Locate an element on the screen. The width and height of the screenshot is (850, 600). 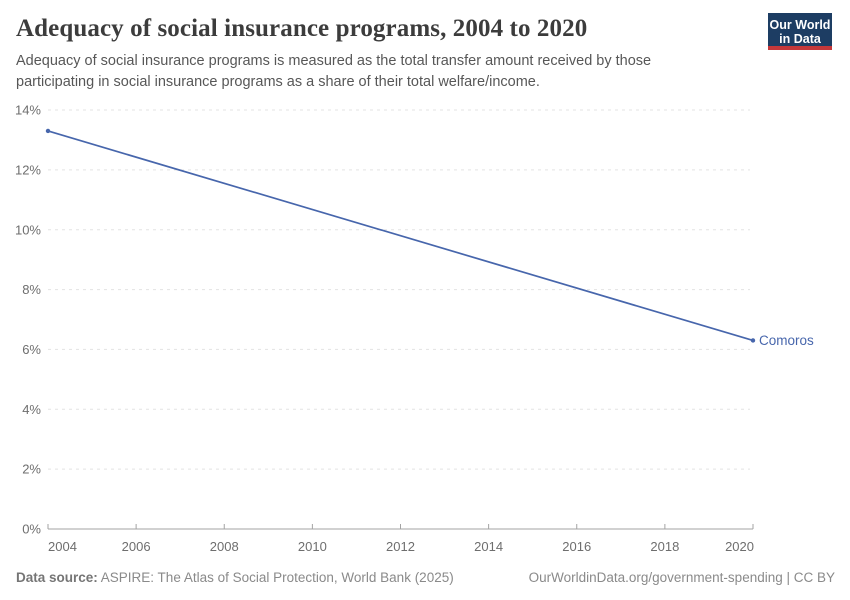
x-axis-label: 2008 is located at coordinates (224, 546).